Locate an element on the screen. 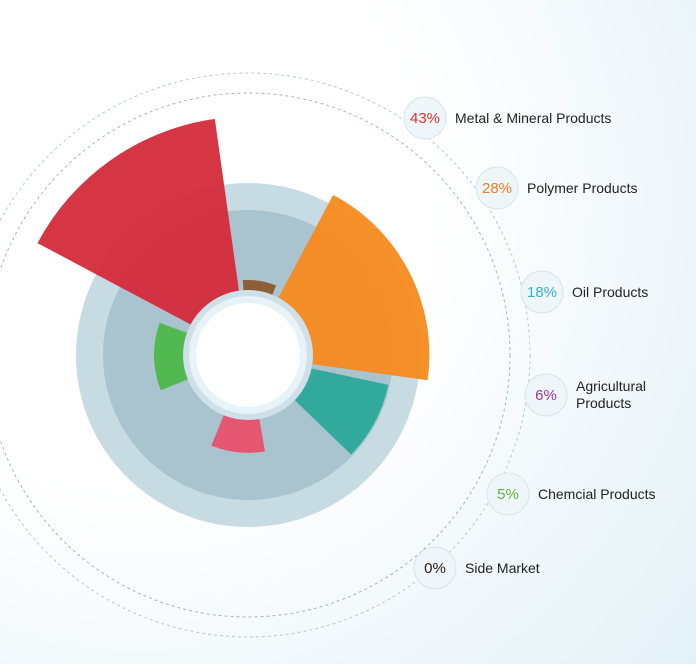  category-label: Metal & Mineral Products is located at coordinates (533, 118).